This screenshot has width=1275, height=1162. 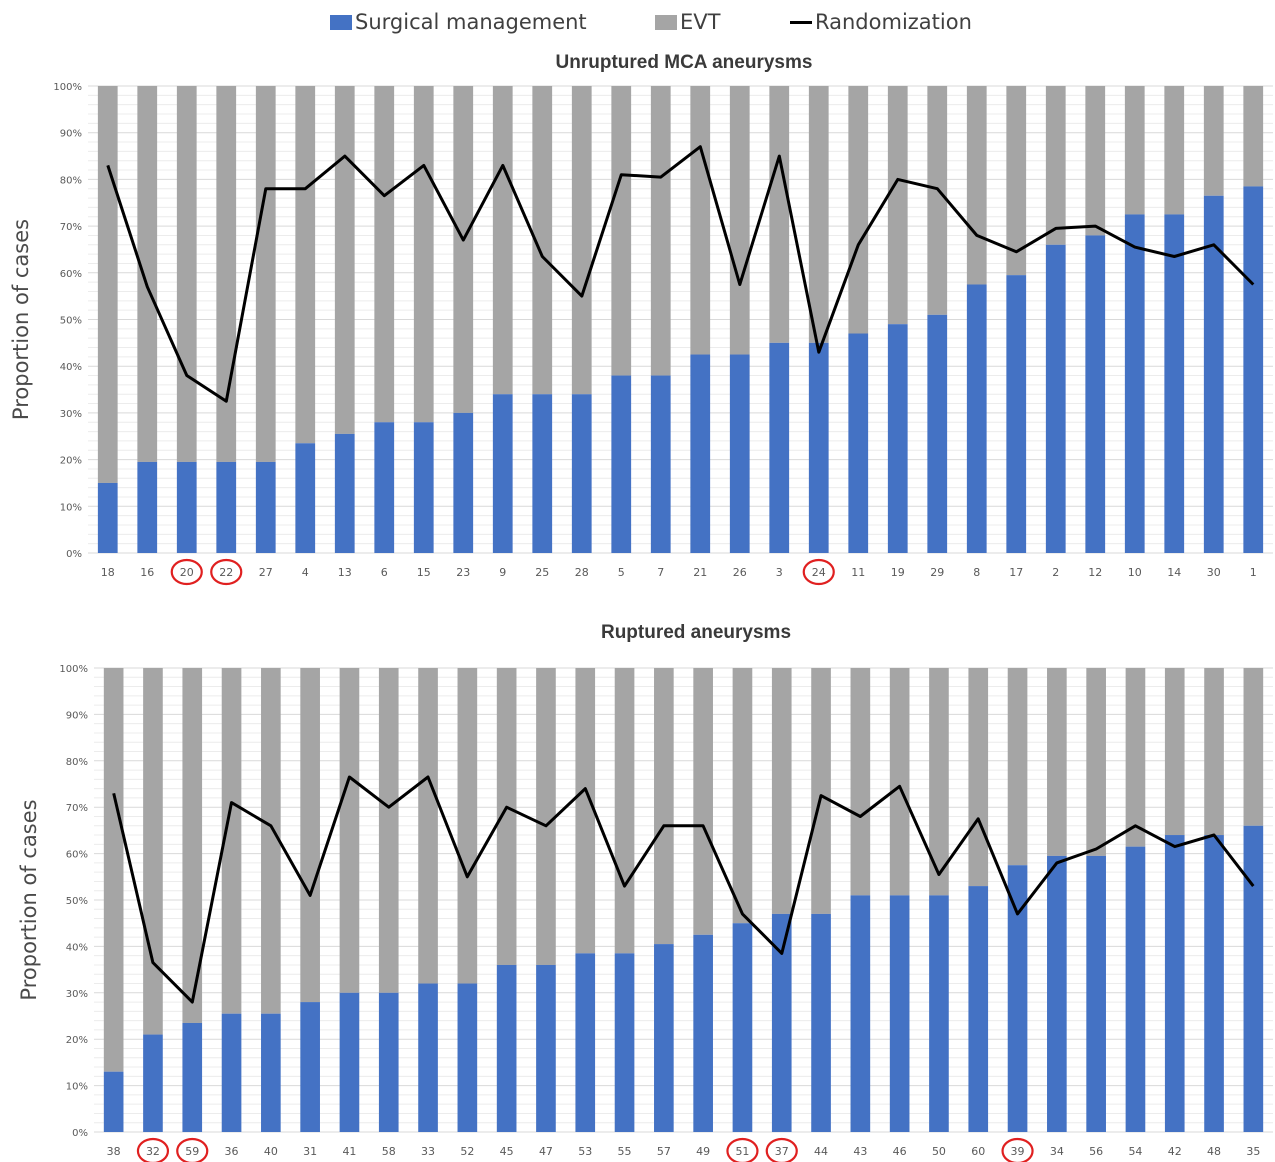 What do you see at coordinates (71, 414) in the screenshot?
I see `y-tick-label: 30%` at bounding box center [71, 414].